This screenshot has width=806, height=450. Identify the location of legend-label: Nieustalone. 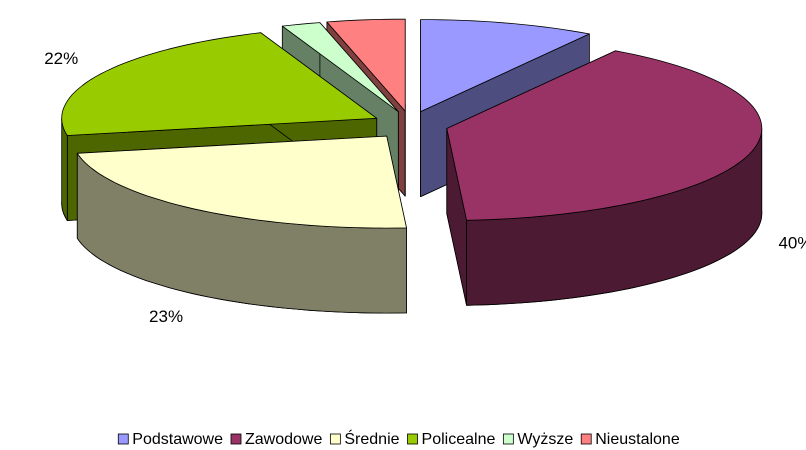
(637, 439).